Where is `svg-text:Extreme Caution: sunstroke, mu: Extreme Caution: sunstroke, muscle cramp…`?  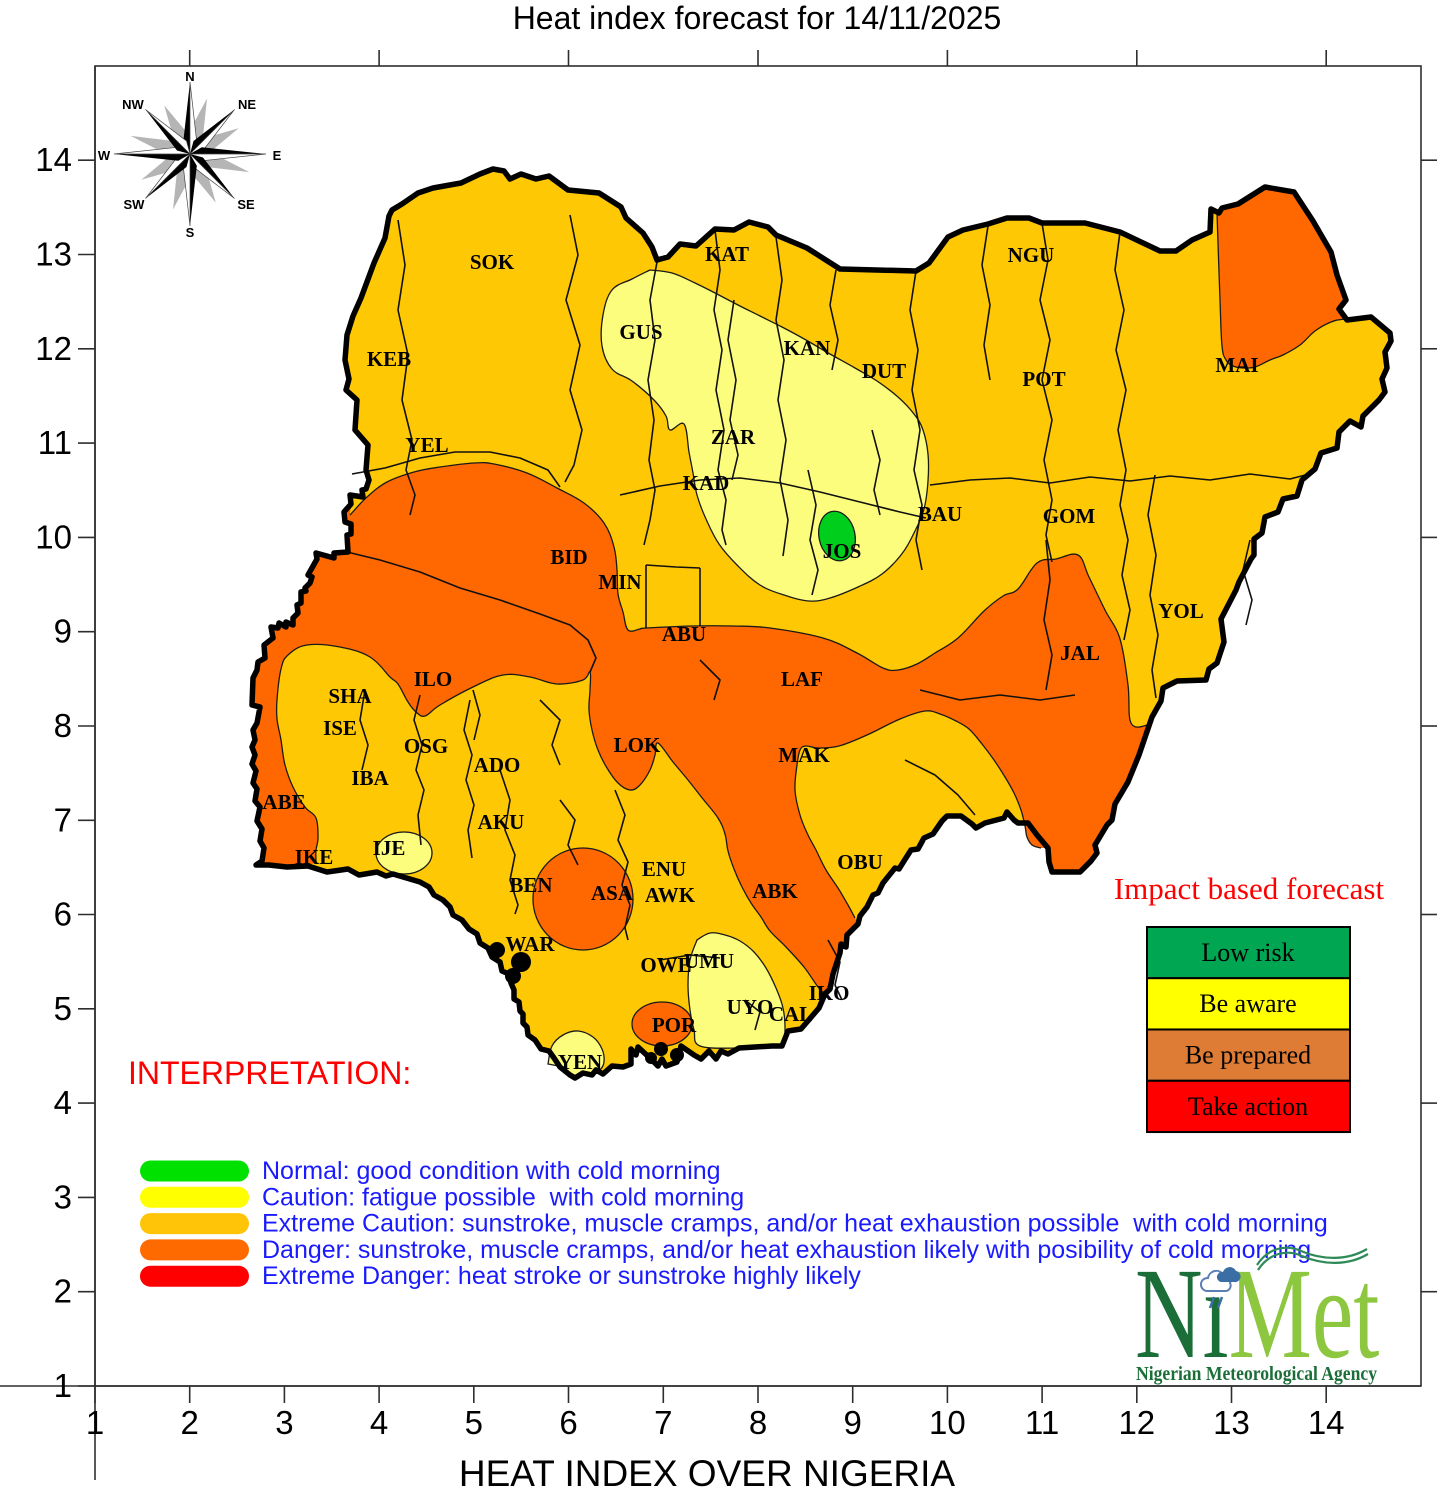 svg-text:Extreme Caution: sunstroke, mu: Extreme Caution: sunstroke, muscle cramp… is located at coordinates (795, 1224).